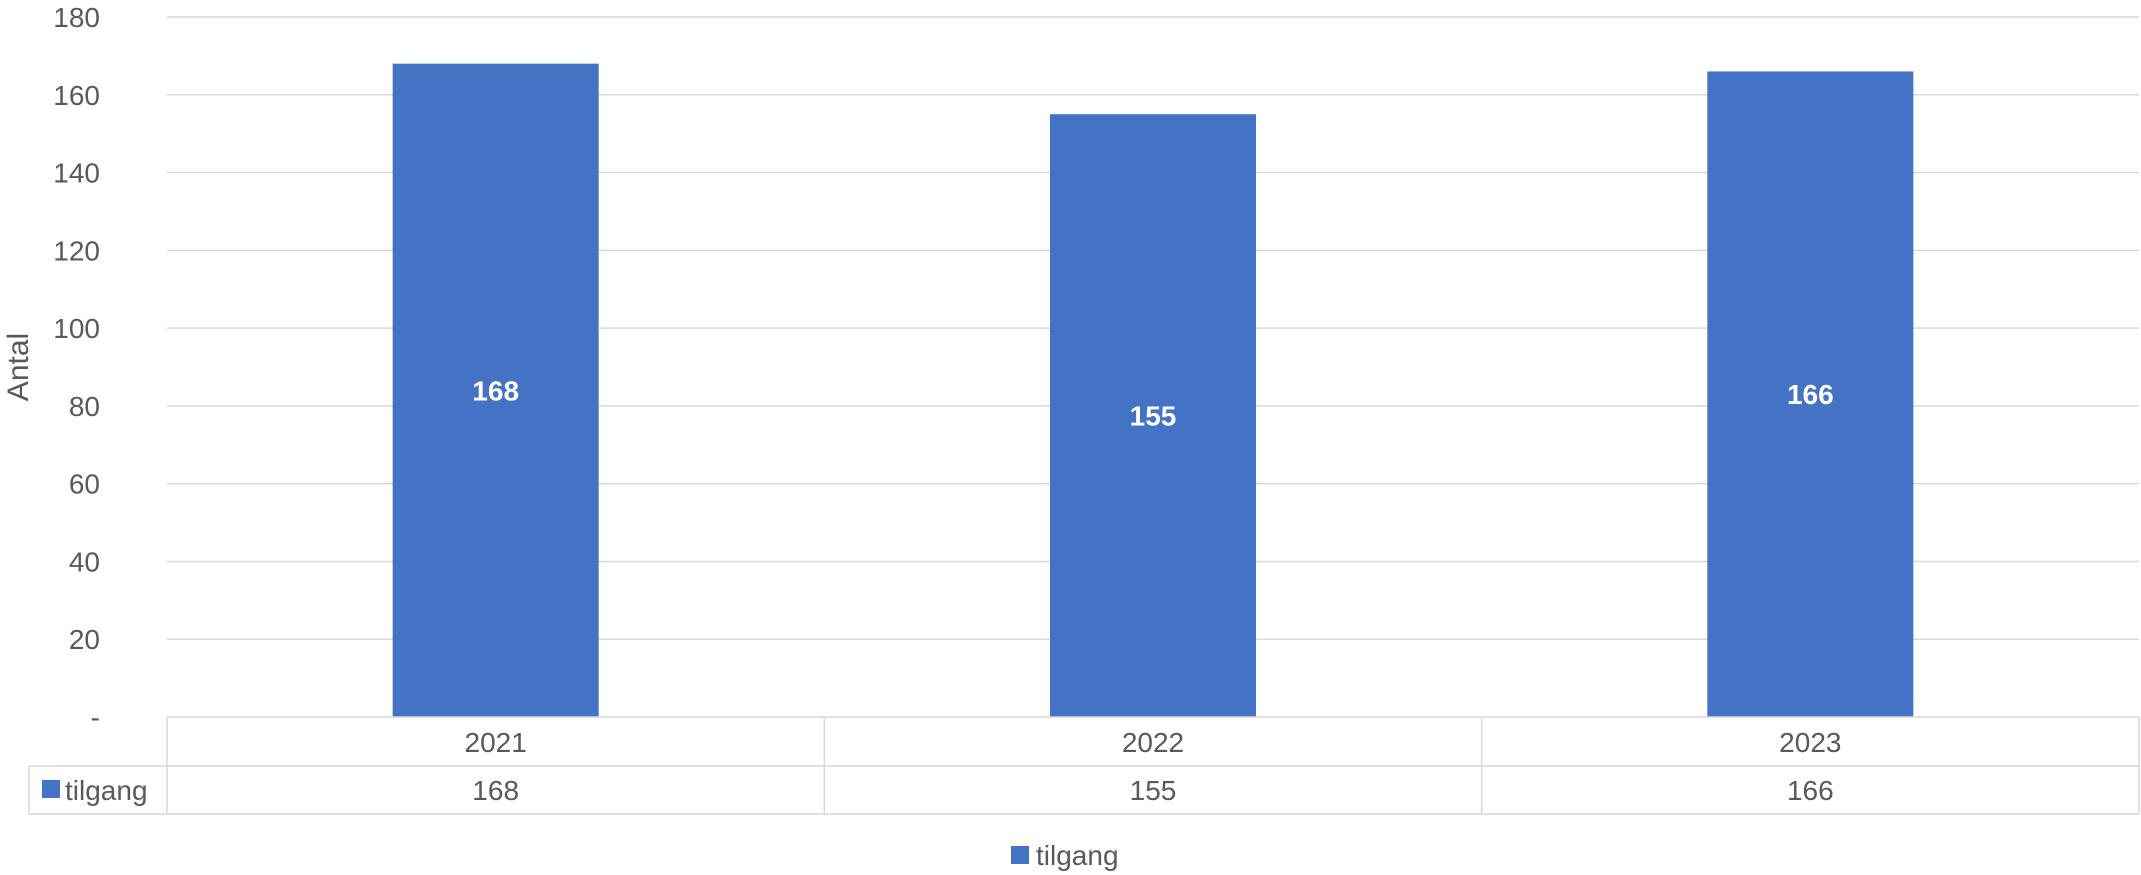 Image resolution: width=2141 pixels, height=875 pixels. I want to click on table-series-swatch, so click(51, 789).